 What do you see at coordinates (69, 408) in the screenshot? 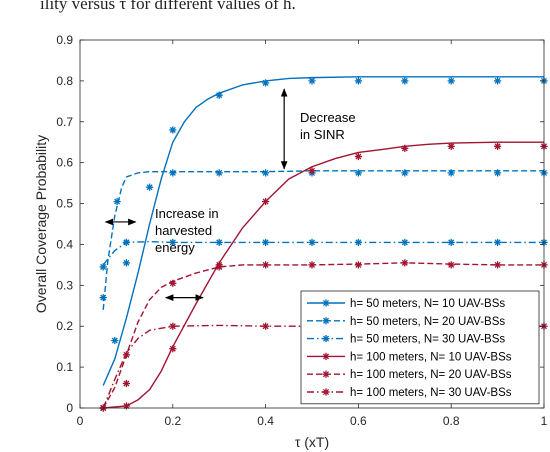
I see `y-tick-label: 0` at bounding box center [69, 408].